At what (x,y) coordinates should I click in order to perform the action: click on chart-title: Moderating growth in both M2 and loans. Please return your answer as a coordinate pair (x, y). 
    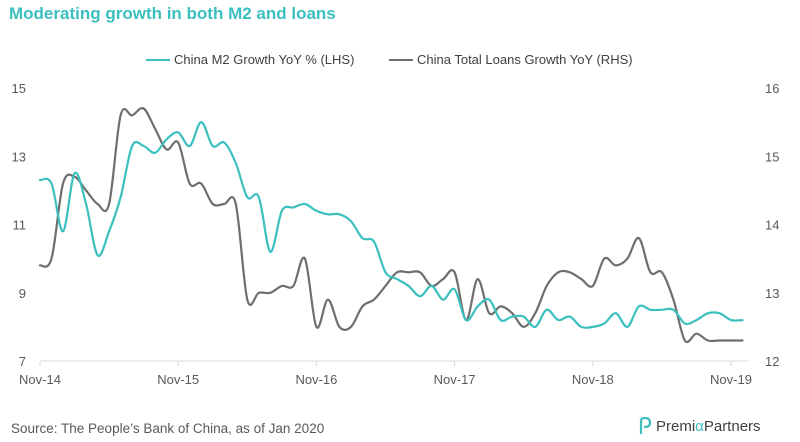
    Looking at the image, I should click on (172, 13).